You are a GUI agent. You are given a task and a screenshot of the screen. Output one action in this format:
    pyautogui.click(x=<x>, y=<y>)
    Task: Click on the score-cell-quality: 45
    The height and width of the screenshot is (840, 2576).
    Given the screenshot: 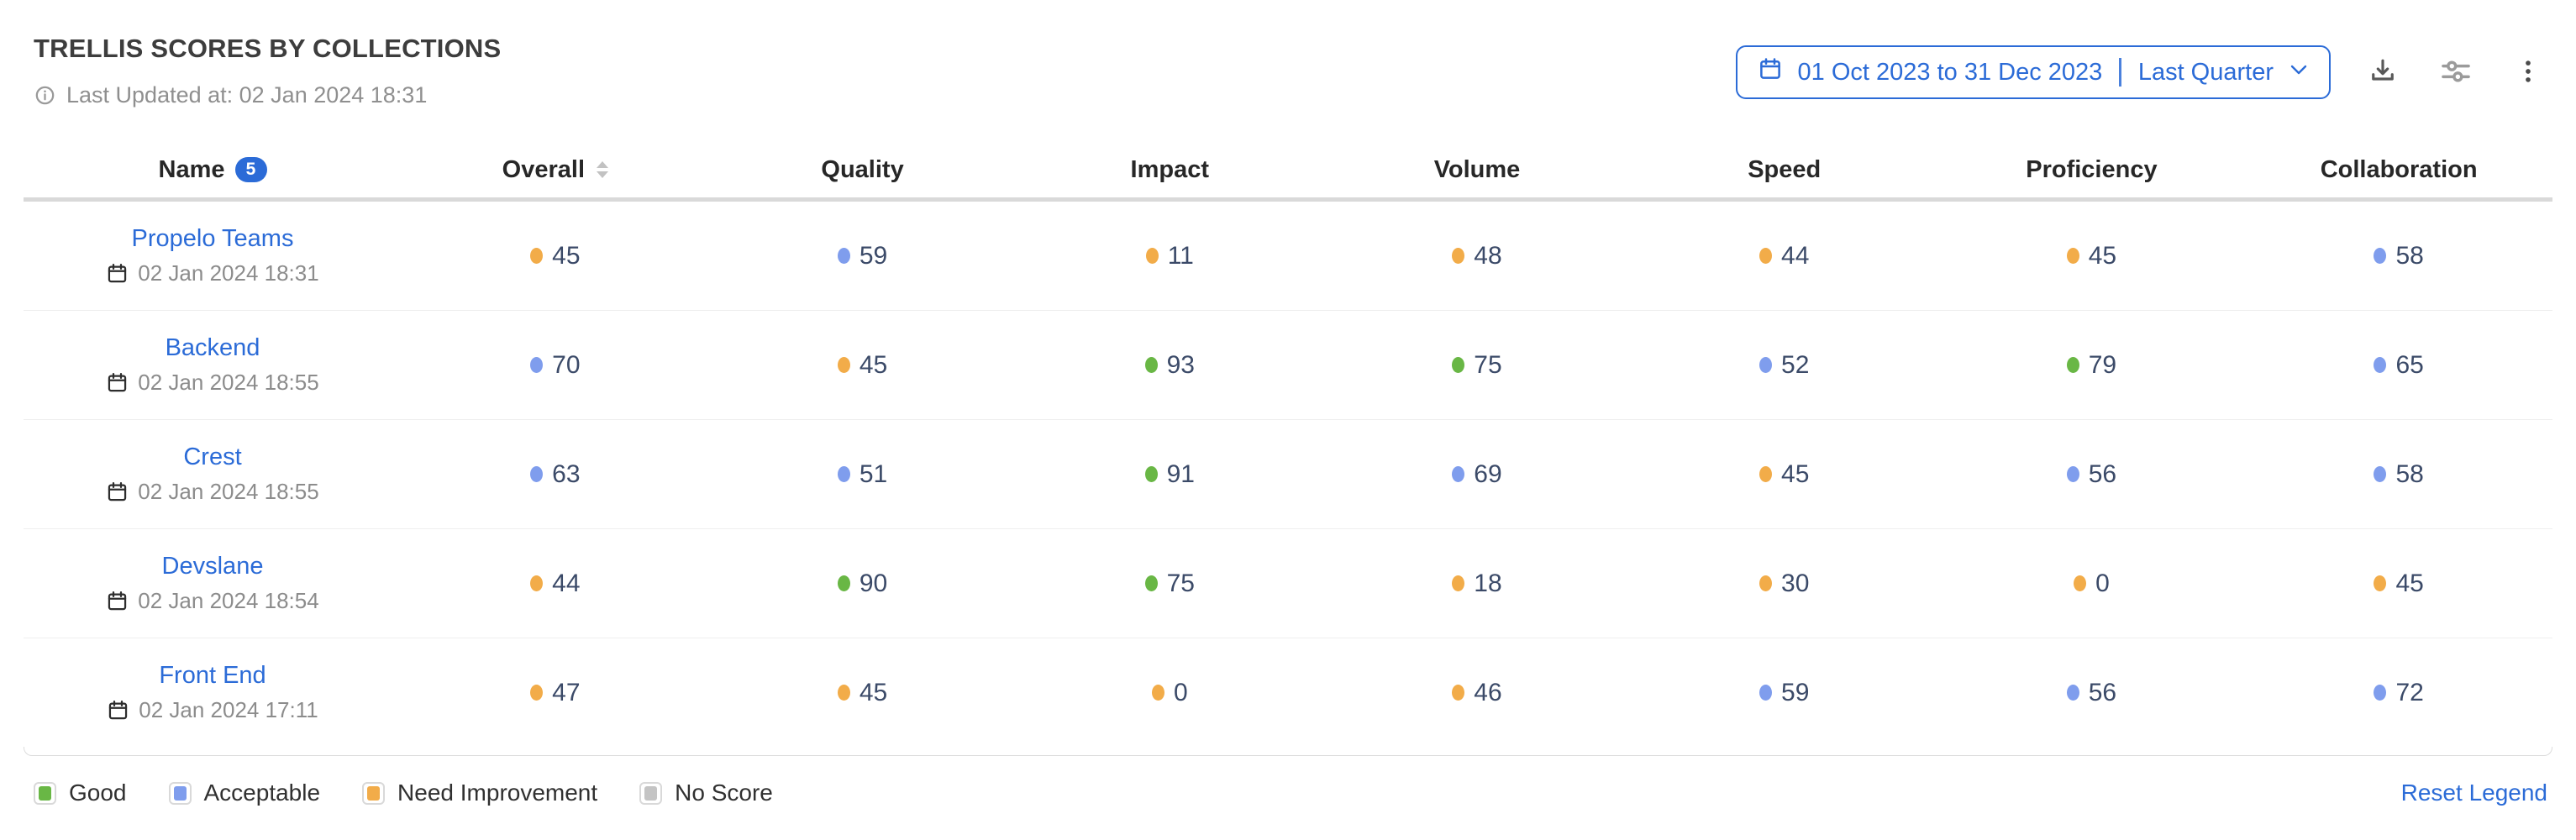 What is the action you would take?
    pyautogui.click(x=863, y=365)
    